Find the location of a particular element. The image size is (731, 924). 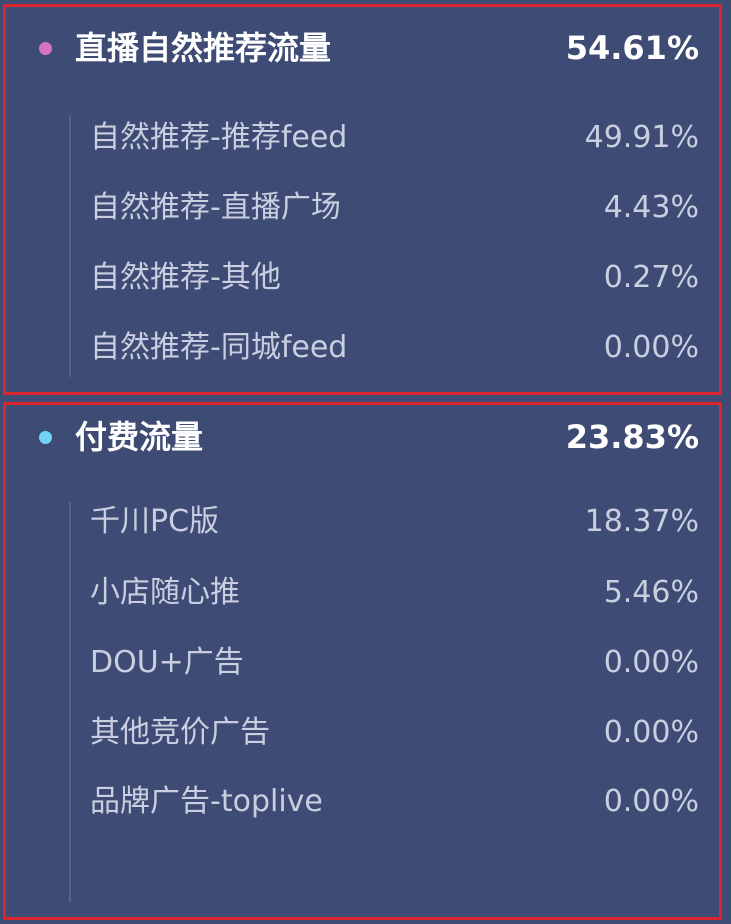

group-title: 直播自然推荐流量 is located at coordinates (203, 48).